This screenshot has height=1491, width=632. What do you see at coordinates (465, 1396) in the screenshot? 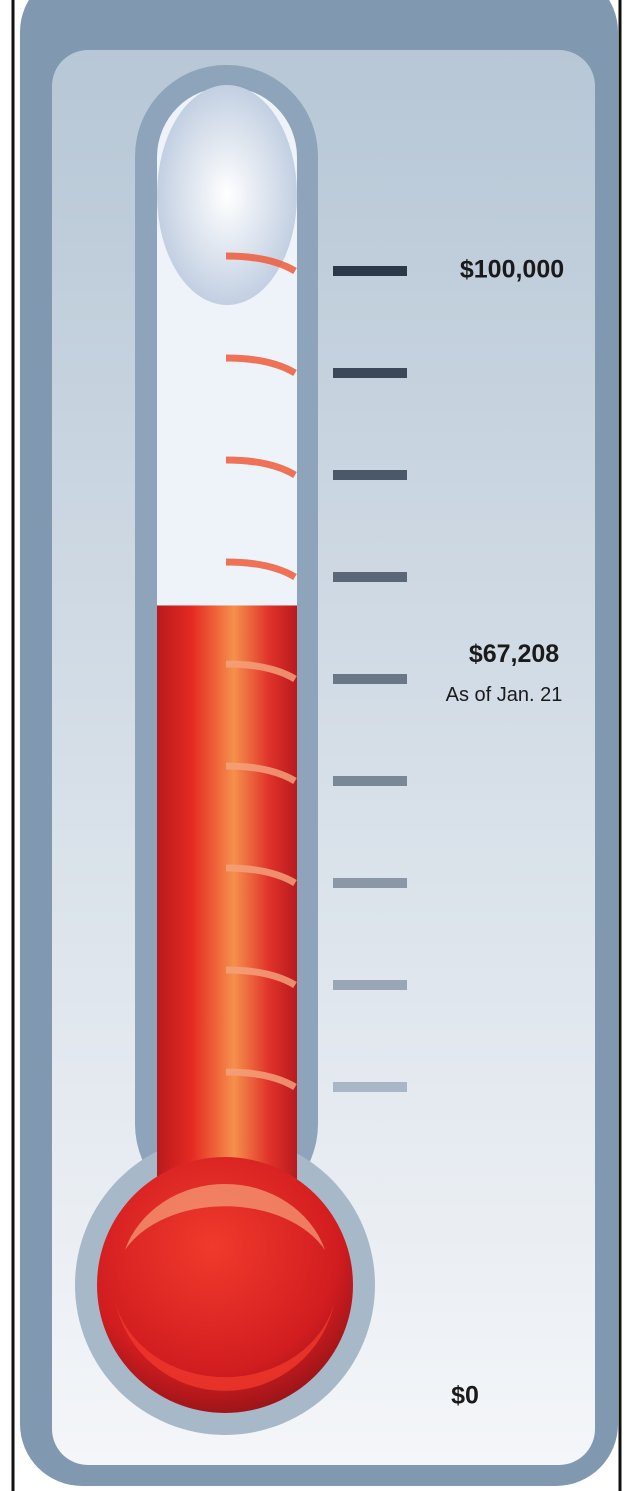
I see `y-tick-label: $0` at bounding box center [465, 1396].